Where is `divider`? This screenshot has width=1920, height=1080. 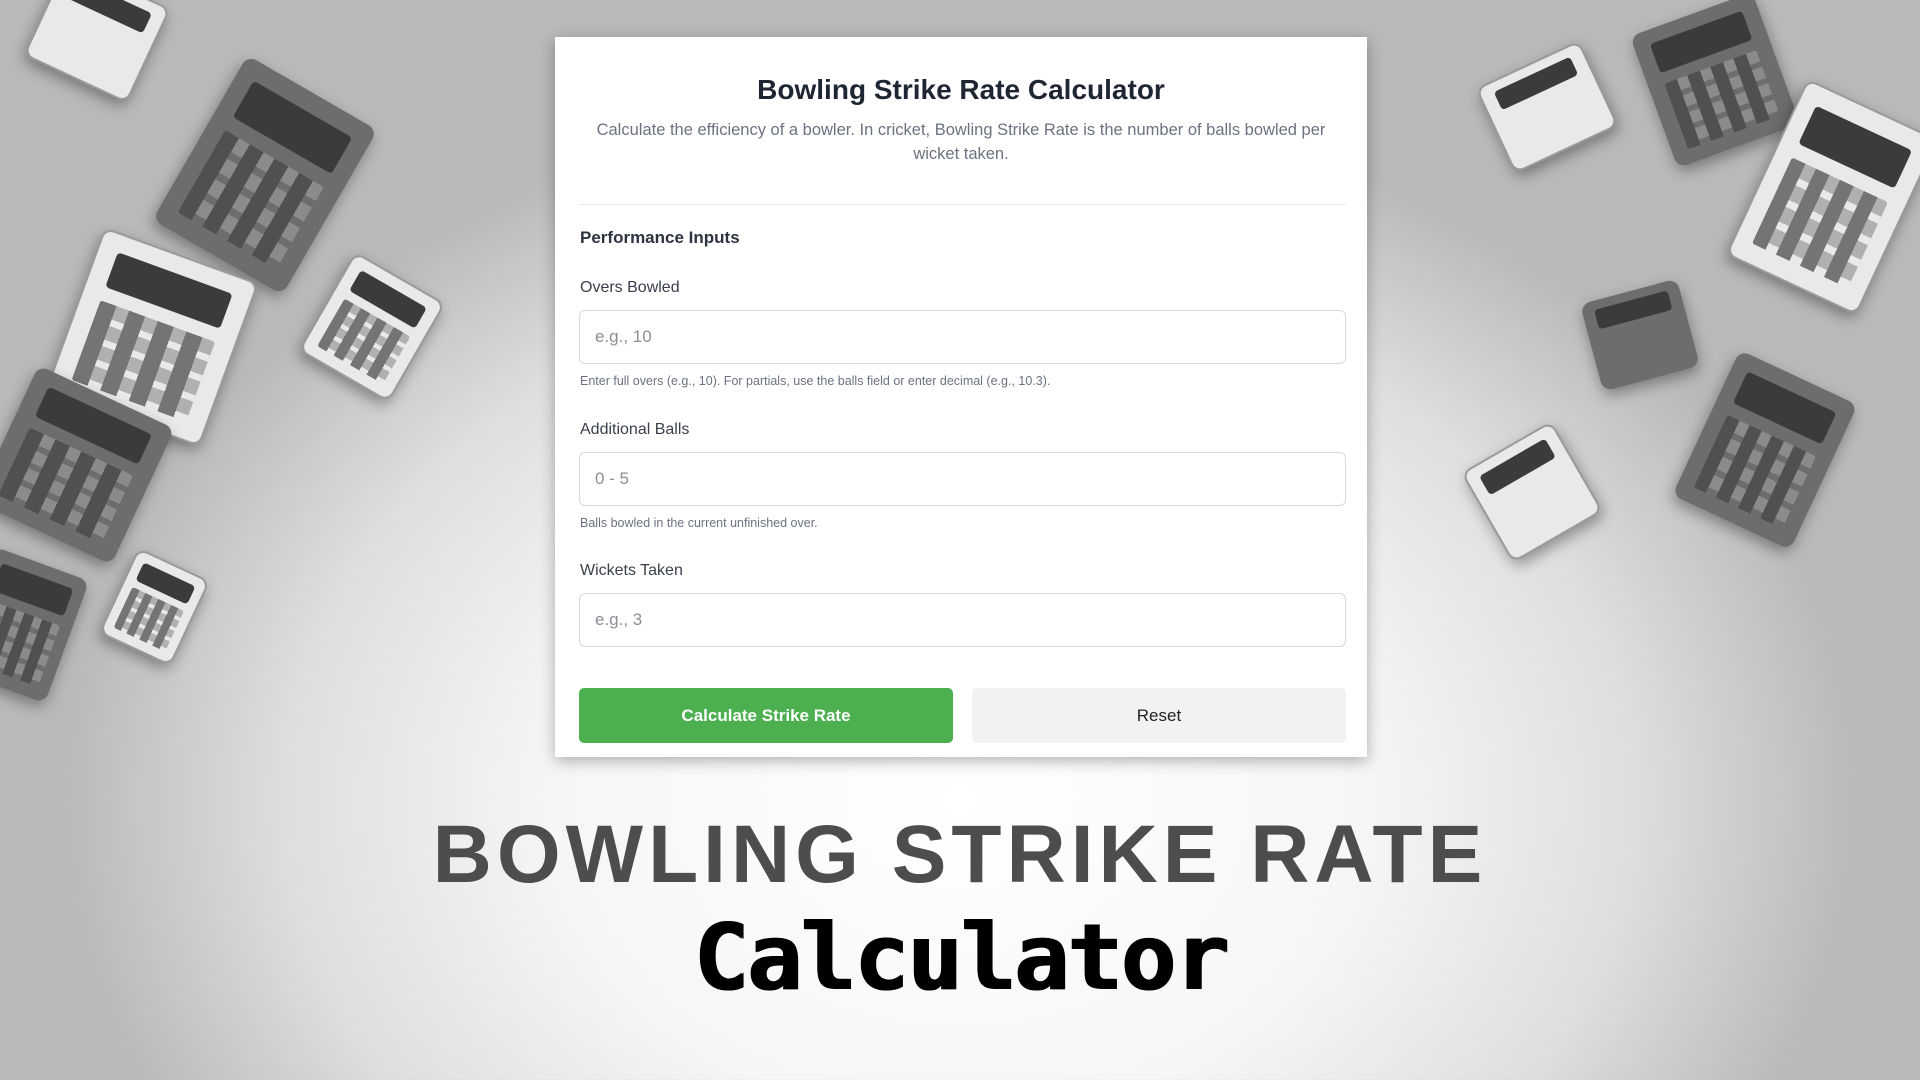
divider is located at coordinates (963, 204).